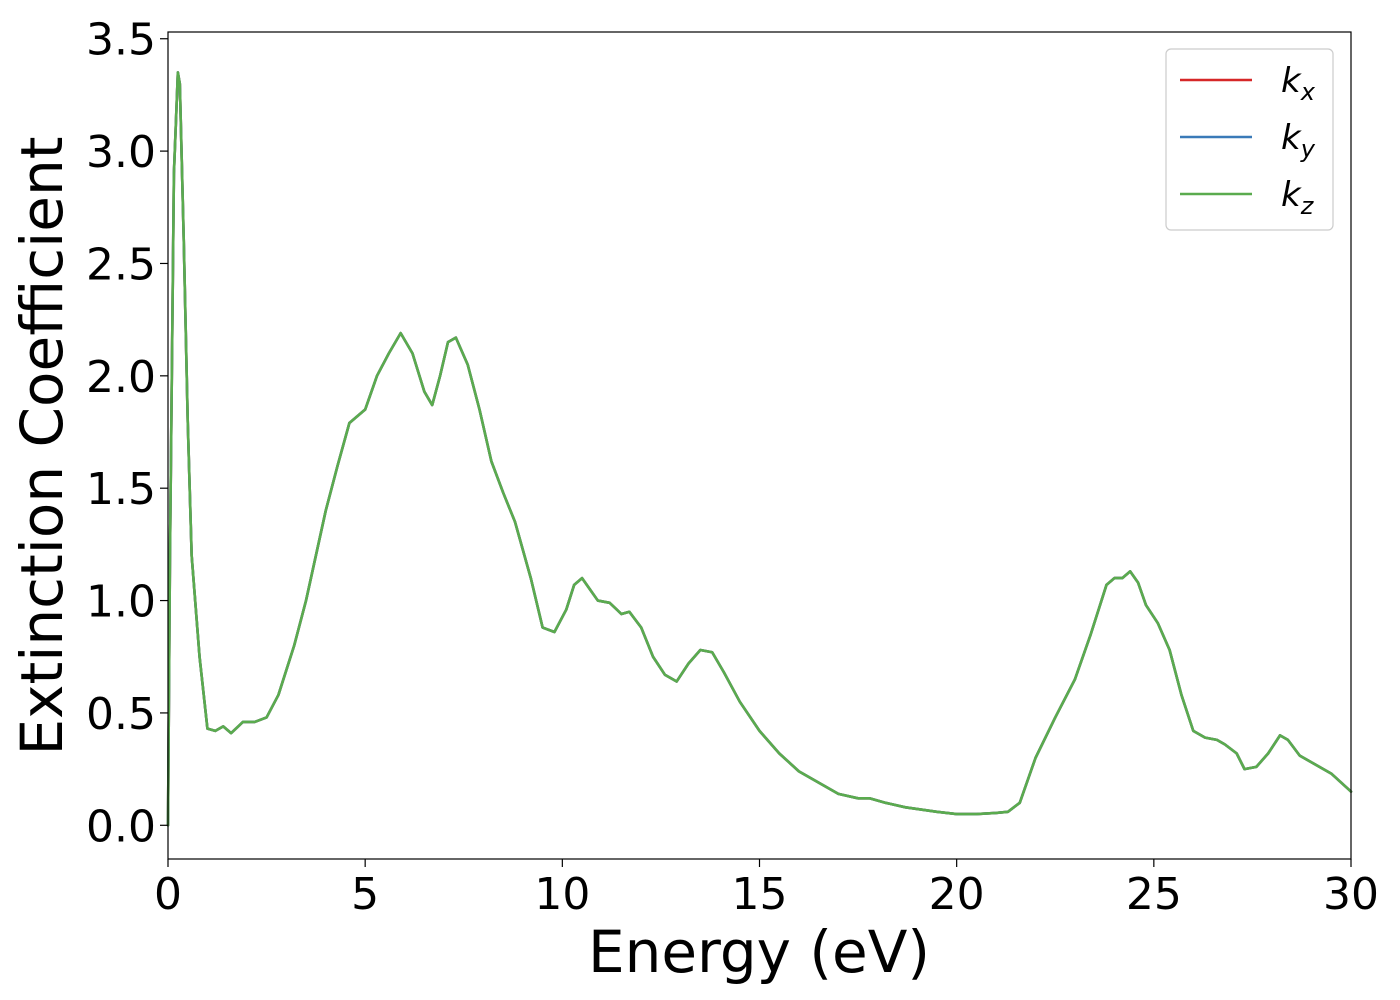  Describe the element at coordinates (1307, 206) in the screenshot. I see `legend-subscript: z` at that location.